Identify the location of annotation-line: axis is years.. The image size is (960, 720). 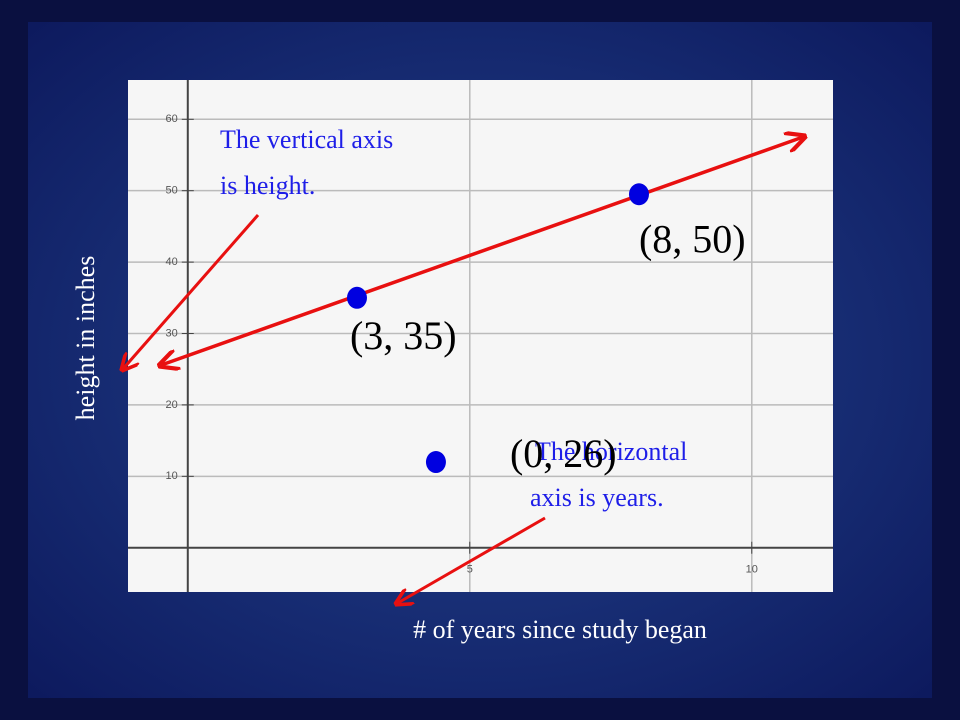
(597, 497).